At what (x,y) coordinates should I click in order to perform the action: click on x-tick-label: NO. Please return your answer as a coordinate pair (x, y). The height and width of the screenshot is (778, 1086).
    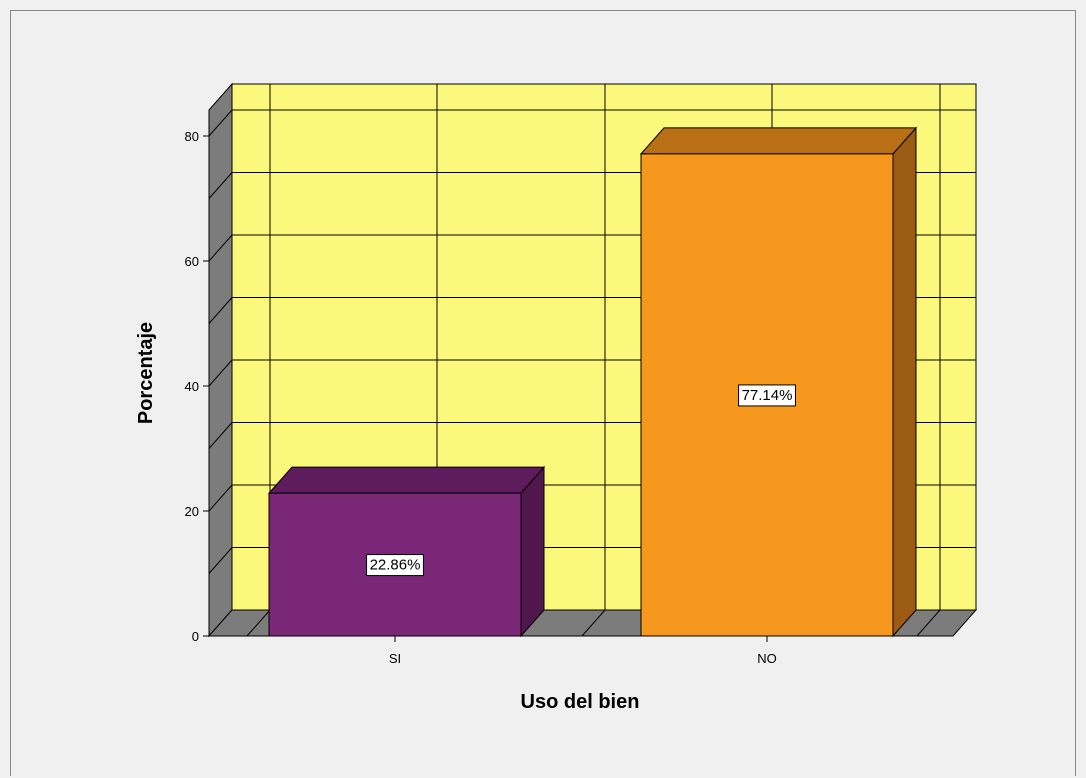
    Looking at the image, I should click on (767, 658).